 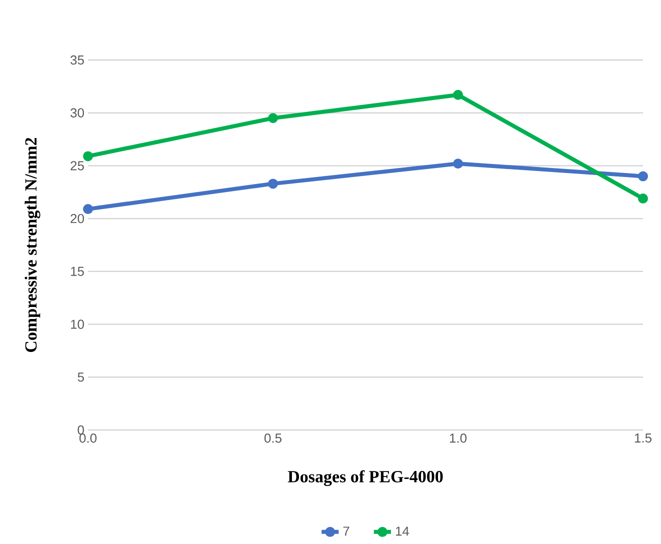 What do you see at coordinates (77, 271) in the screenshot?
I see `y-tick-label: 15` at bounding box center [77, 271].